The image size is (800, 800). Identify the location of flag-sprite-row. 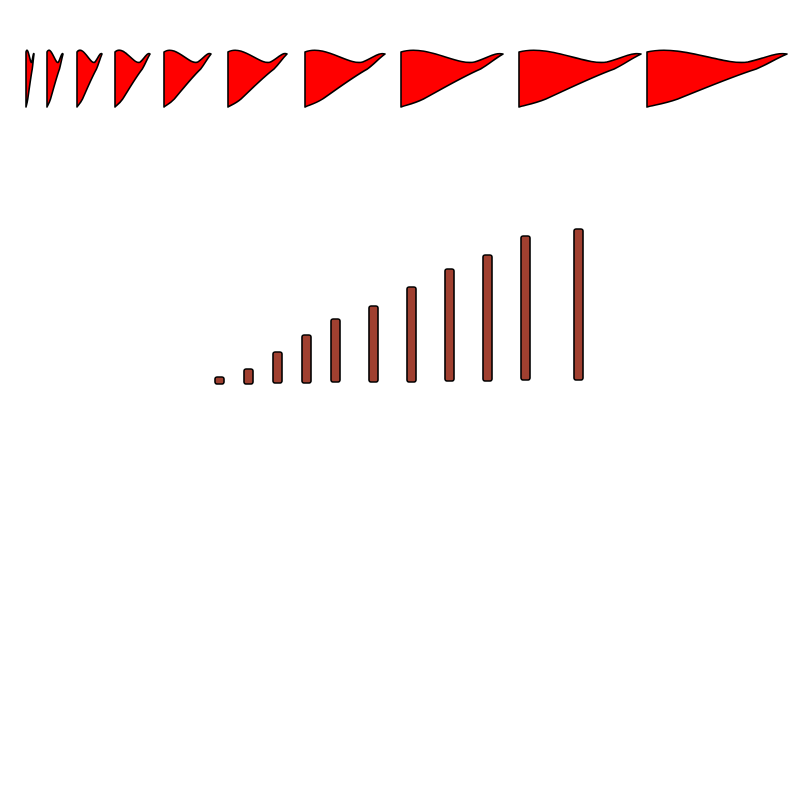
(406, 78).